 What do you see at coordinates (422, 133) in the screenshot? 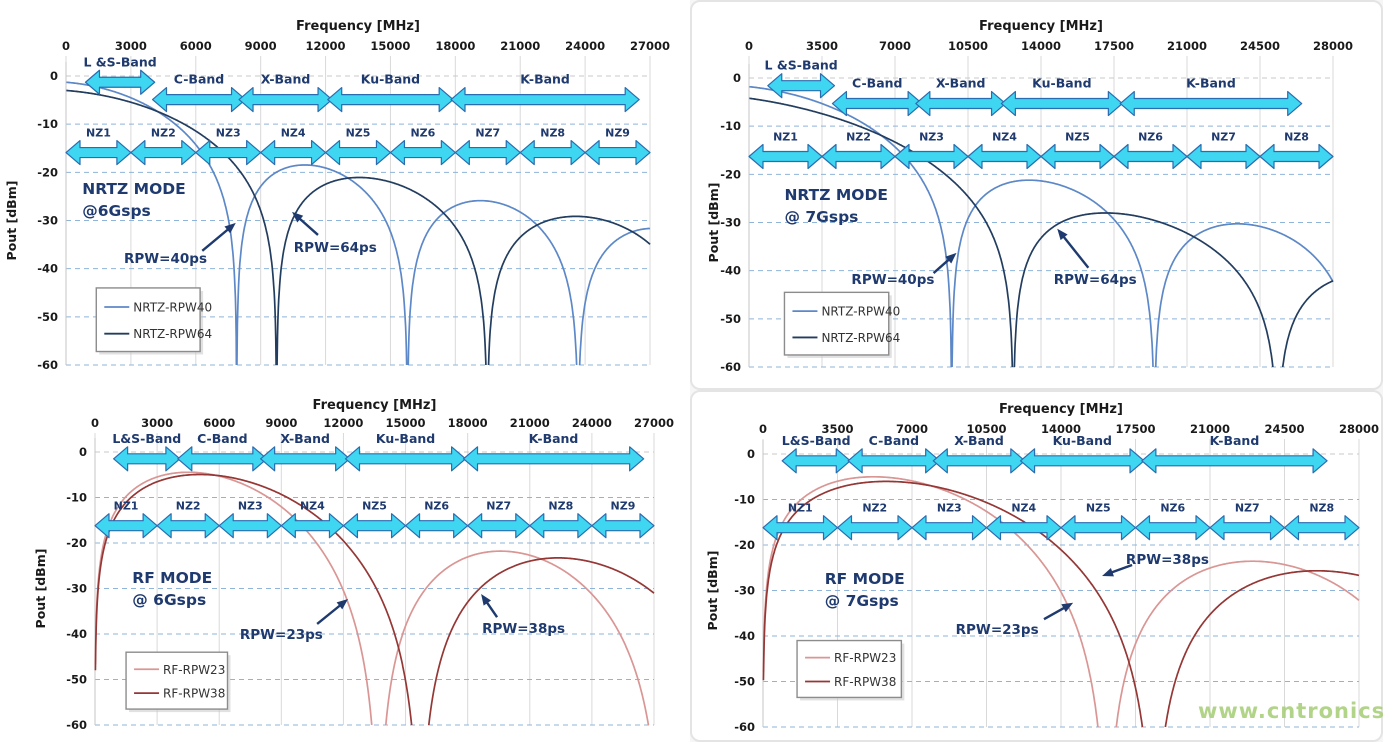
I see `nz-label: NZ6` at bounding box center [422, 133].